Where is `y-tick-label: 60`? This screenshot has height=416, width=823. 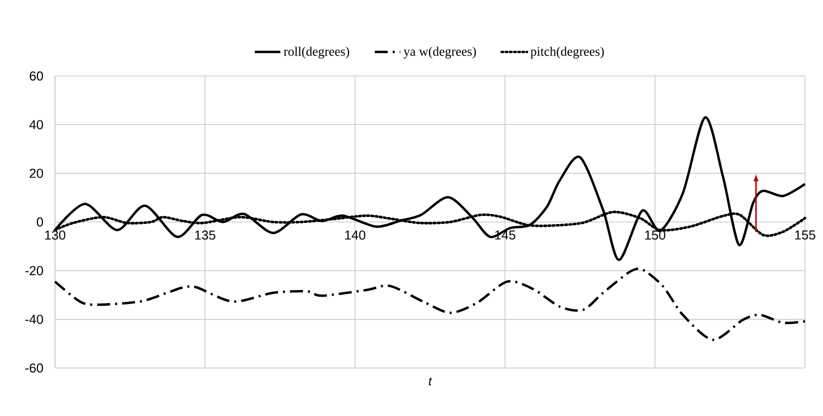 y-tick-label: 60 is located at coordinates (37, 76).